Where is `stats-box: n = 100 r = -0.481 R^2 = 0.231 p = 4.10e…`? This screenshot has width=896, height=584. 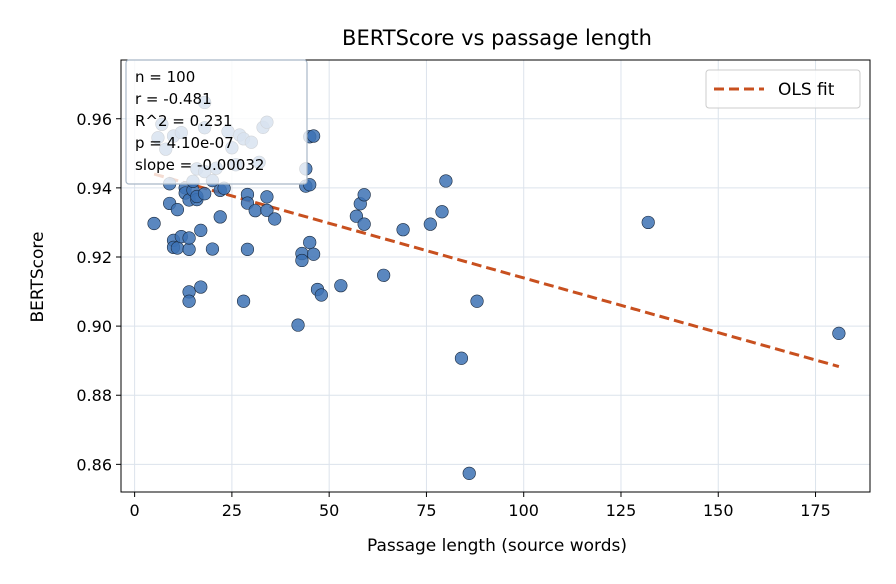 stats-box: n = 100 r = -0.481 R^2 = 0.231 p = 4.10e… is located at coordinates (216, 122).